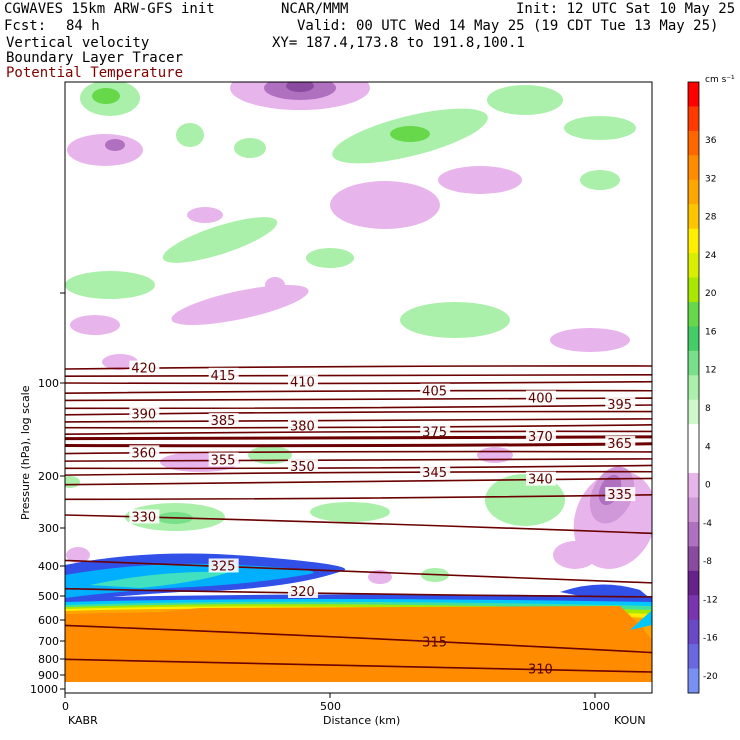  What do you see at coordinates (619, 495) in the screenshot?
I see `theta-contour-label: 335` at bounding box center [619, 495].